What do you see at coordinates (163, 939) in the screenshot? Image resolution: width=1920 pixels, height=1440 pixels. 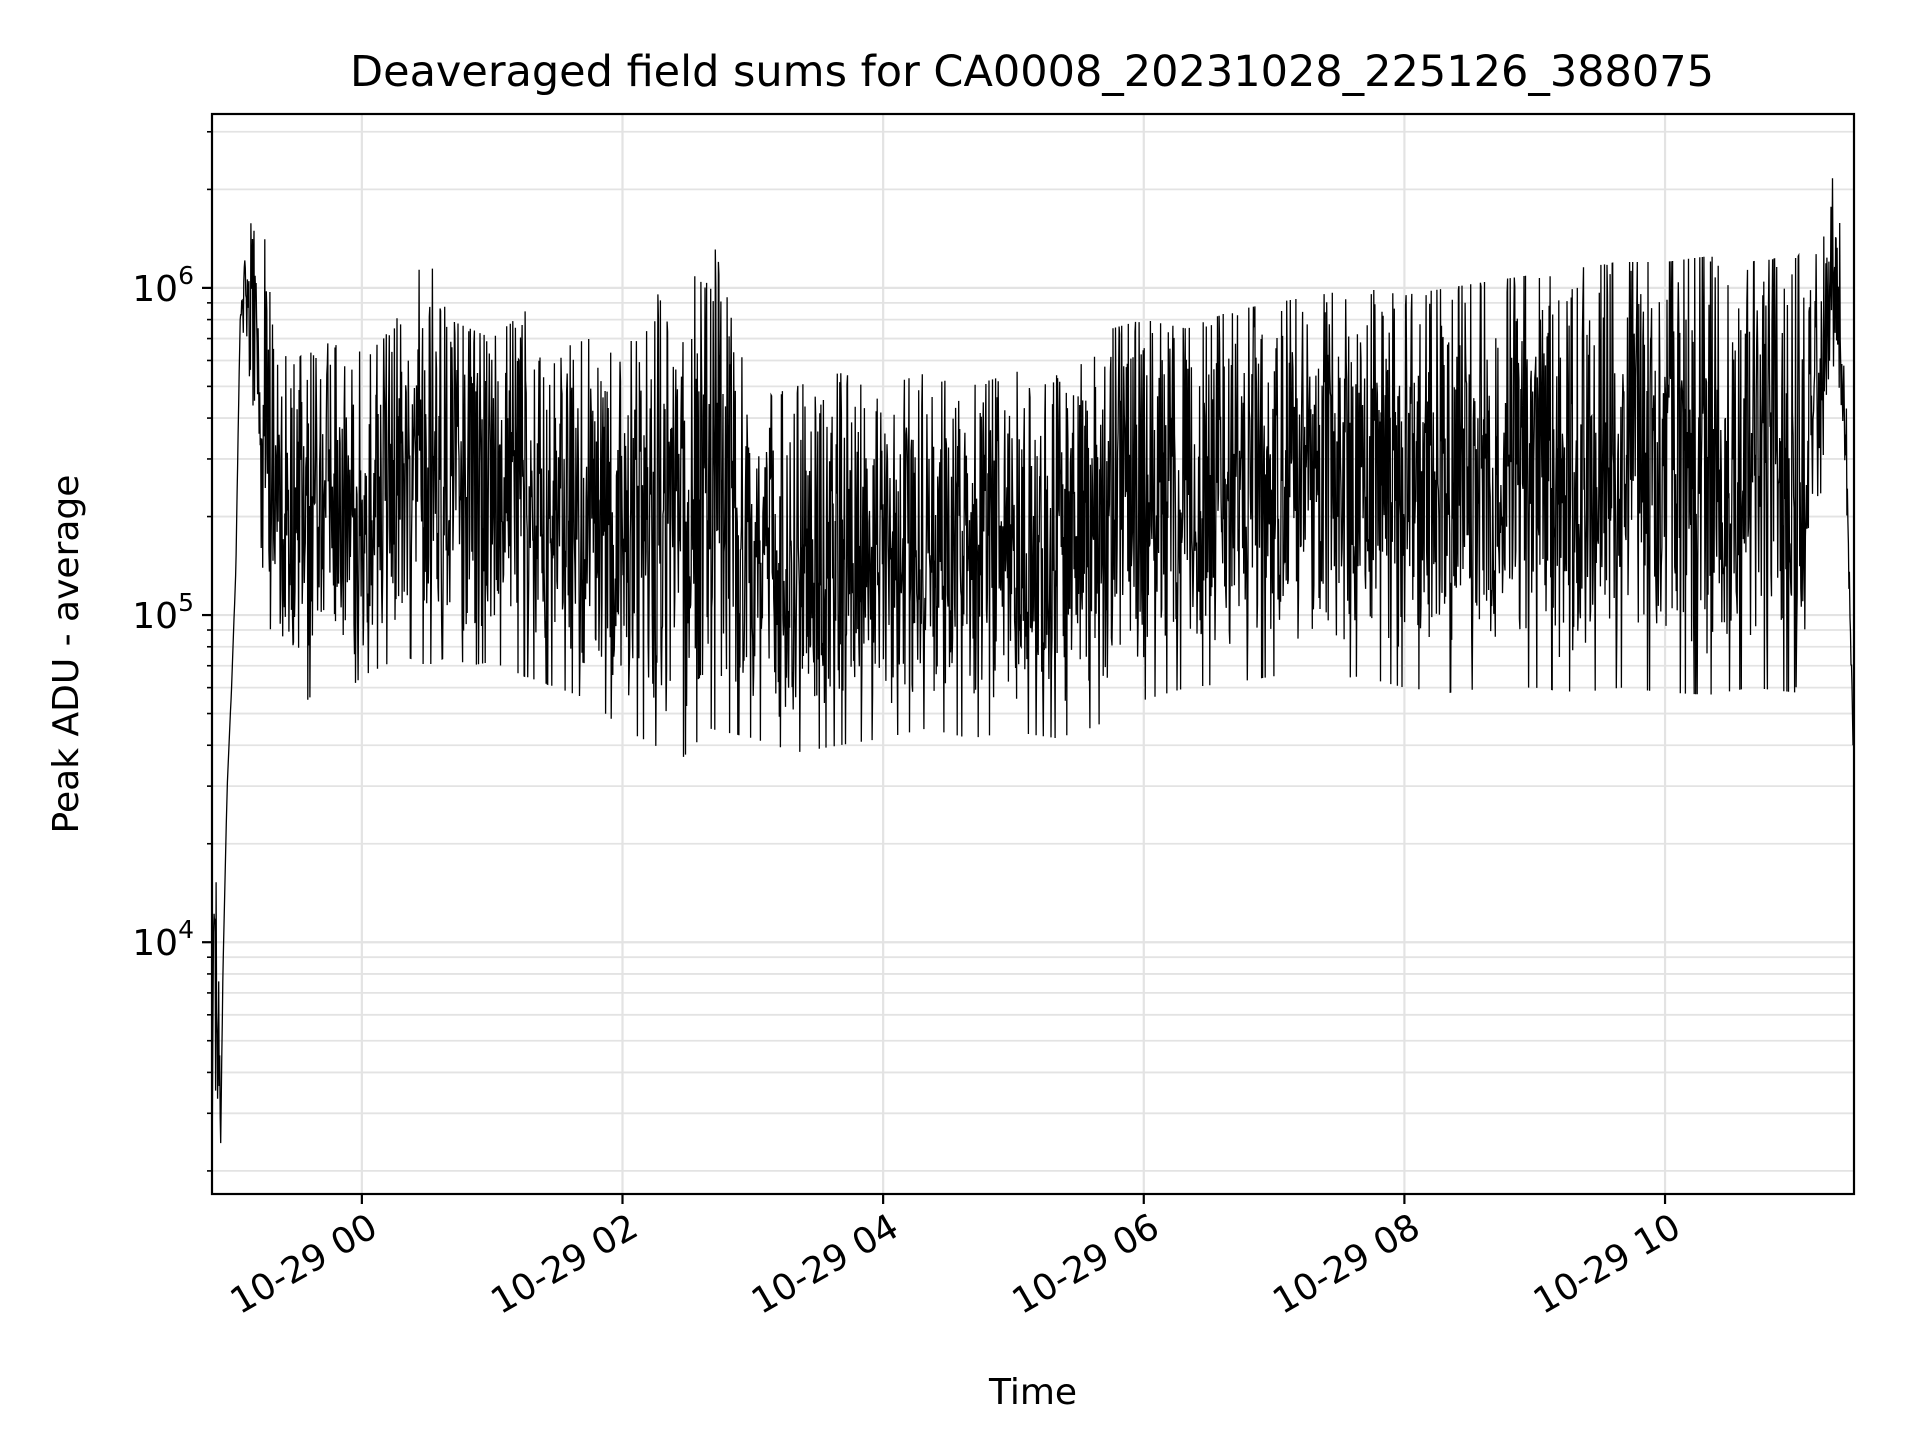 I see `y-tick-label: 10⁴` at bounding box center [163, 939].